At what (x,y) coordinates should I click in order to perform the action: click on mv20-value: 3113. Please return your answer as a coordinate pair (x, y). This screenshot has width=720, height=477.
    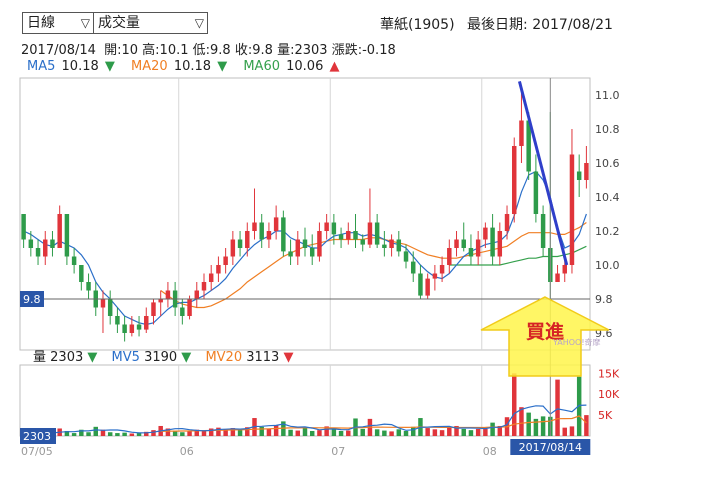
    Looking at the image, I should click on (263, 357).